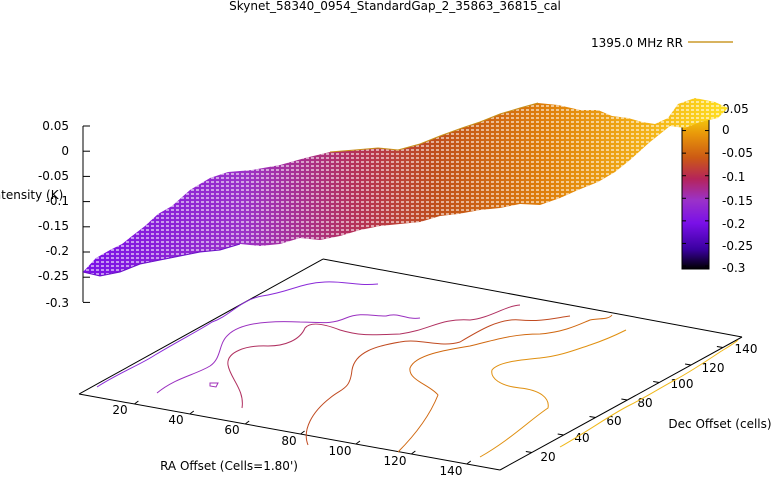 The width and height of the screenshot is (775, 478). What do you see at coordinates (695, 187) in the screenshot?
I see `colorbar` at bounding box center [695, 187].